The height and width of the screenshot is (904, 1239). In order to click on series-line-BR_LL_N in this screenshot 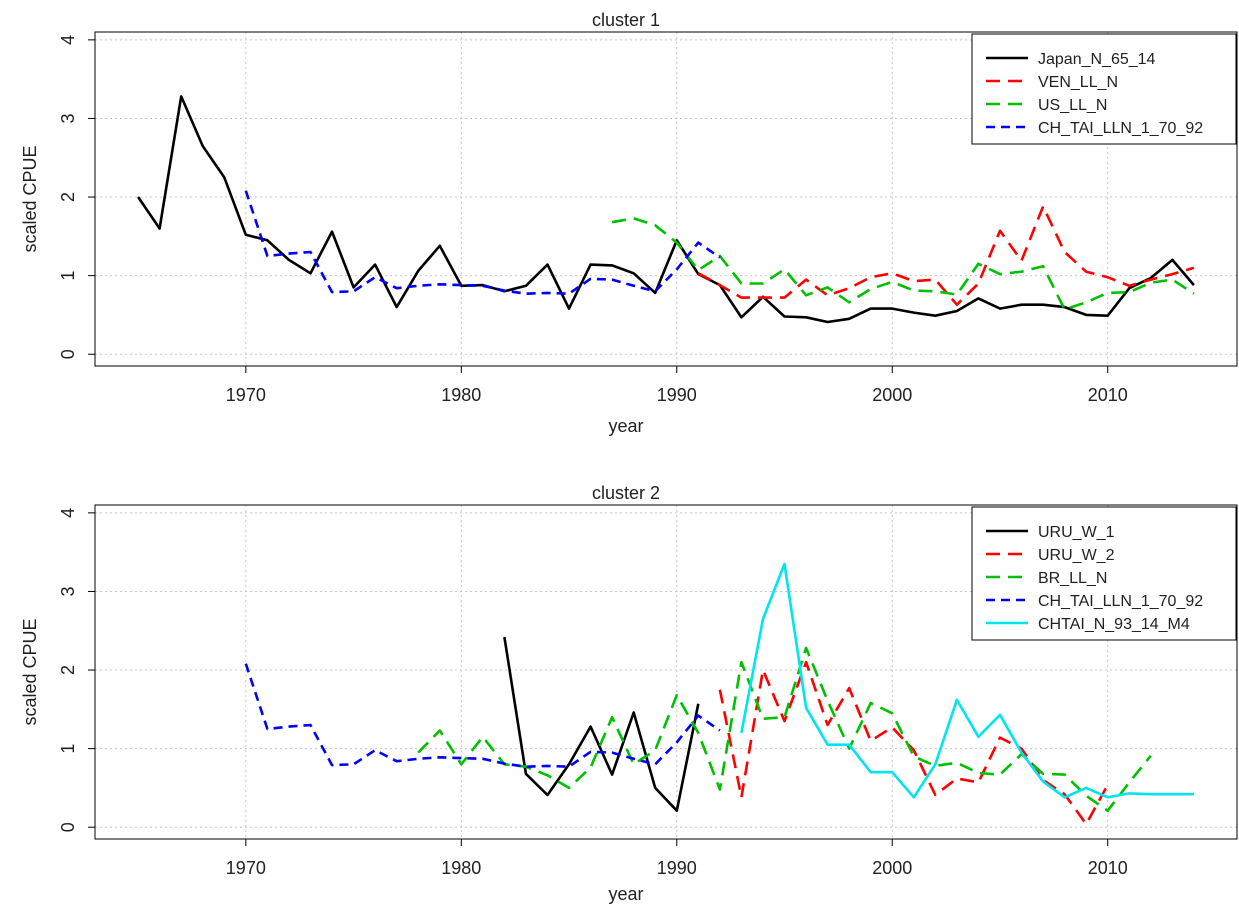, I will do `click(784, 729)`.